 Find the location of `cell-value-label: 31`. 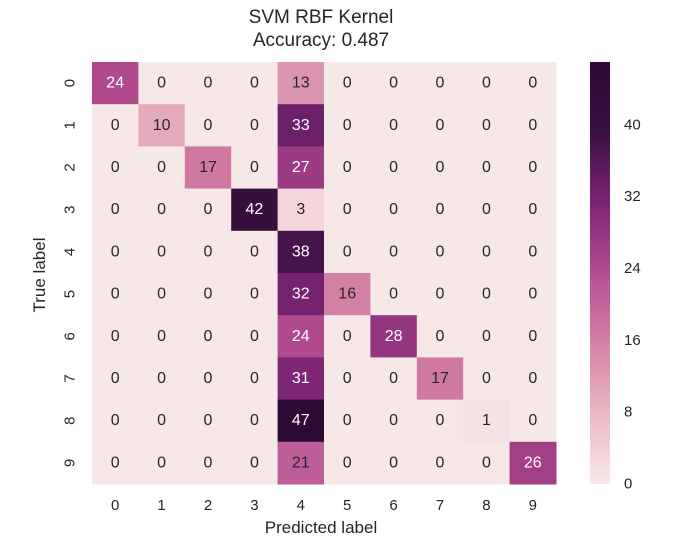

cell-value-label: 31 is located at coordinates (301, 378).